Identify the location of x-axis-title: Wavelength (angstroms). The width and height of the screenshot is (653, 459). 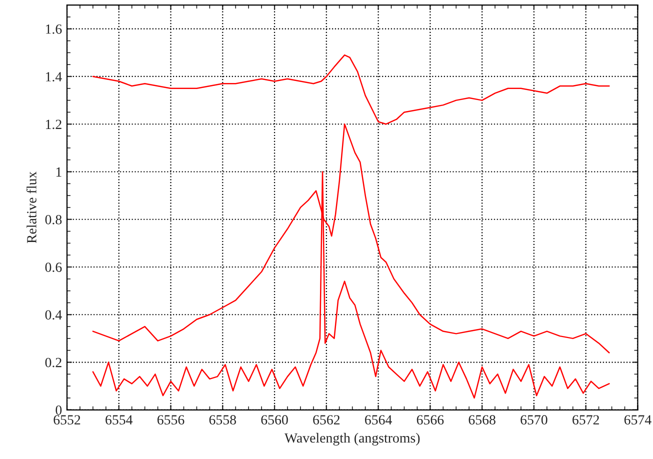
(352, 439).